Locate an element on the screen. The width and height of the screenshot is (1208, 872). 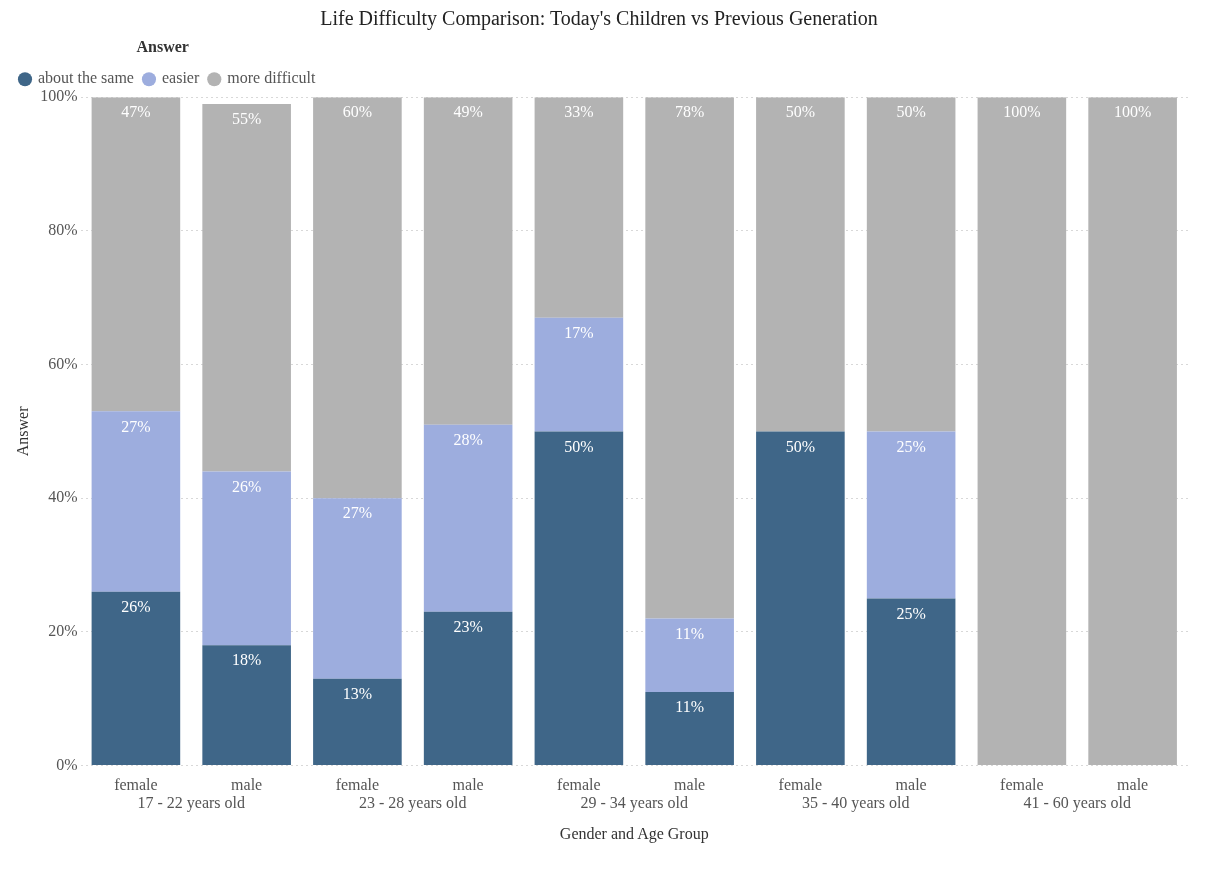
data-label: 60% is located at coordinates (357, 112).